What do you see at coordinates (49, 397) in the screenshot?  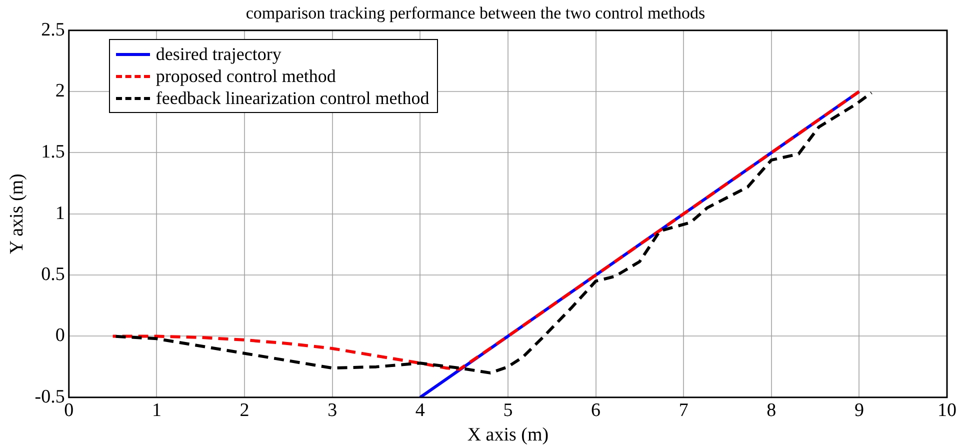 I see `y-tick-label: -0.5` at bounding box center [49, 397].